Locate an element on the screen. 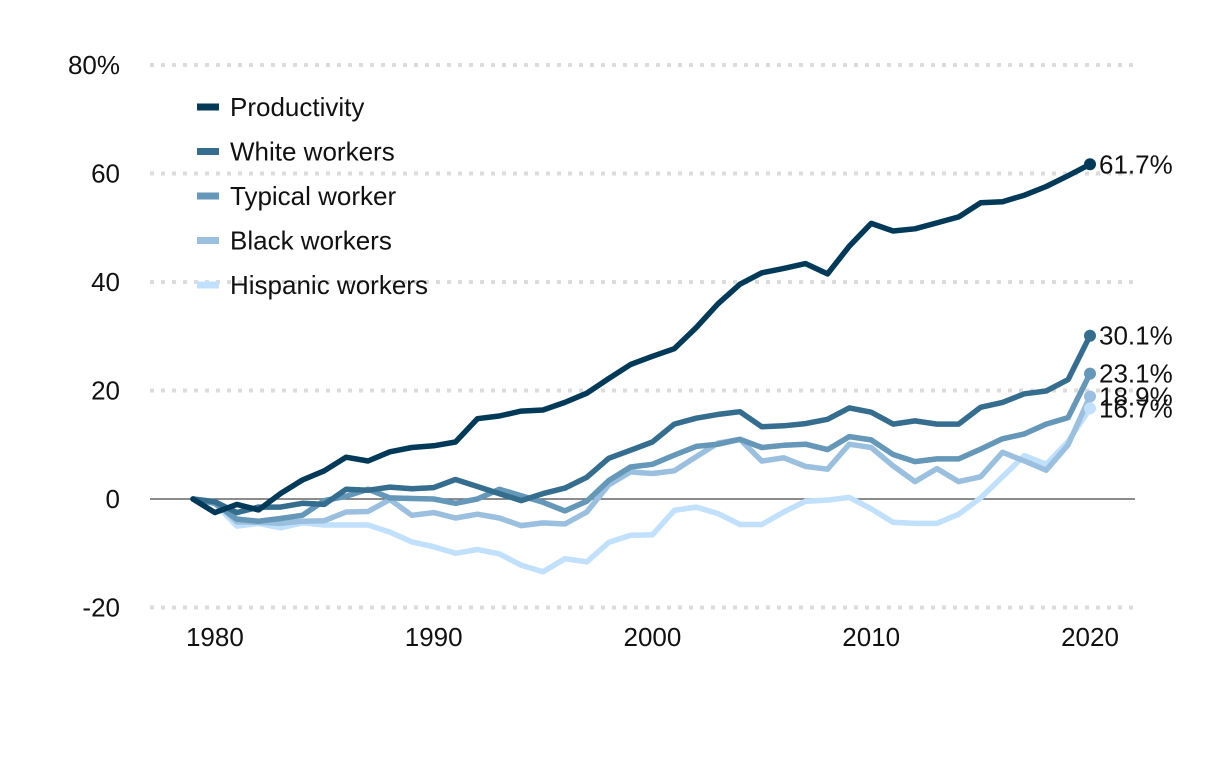 The width and height of the screenshot is (1216, 761). y-tick-label: 80% is located at coordinates (94, 65).